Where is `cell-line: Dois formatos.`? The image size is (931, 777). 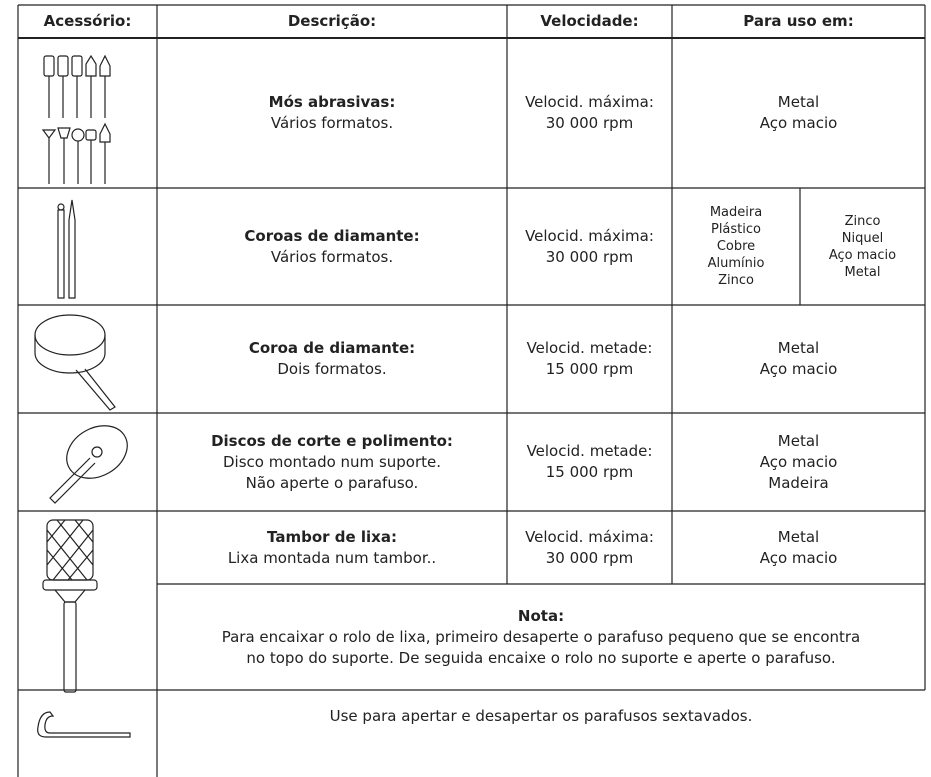 cell-line: Dois formatos. is located at coordinates (332, 369).